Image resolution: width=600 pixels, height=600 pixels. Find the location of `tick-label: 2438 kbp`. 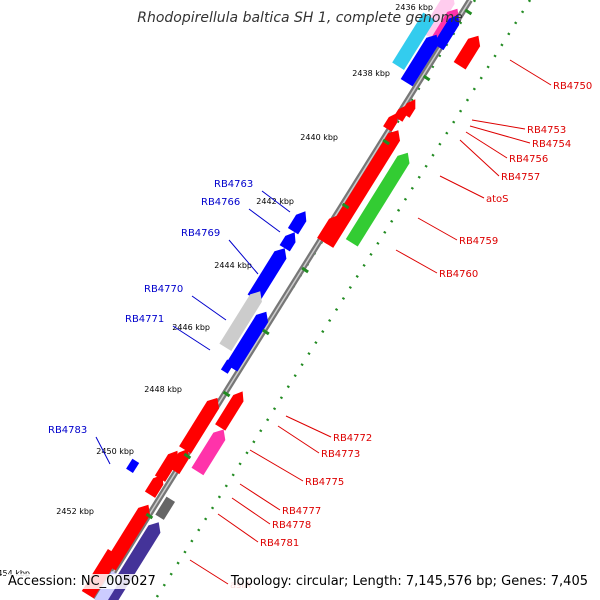

tick-label: 2438 kbp is located at coordinates (371, 73).